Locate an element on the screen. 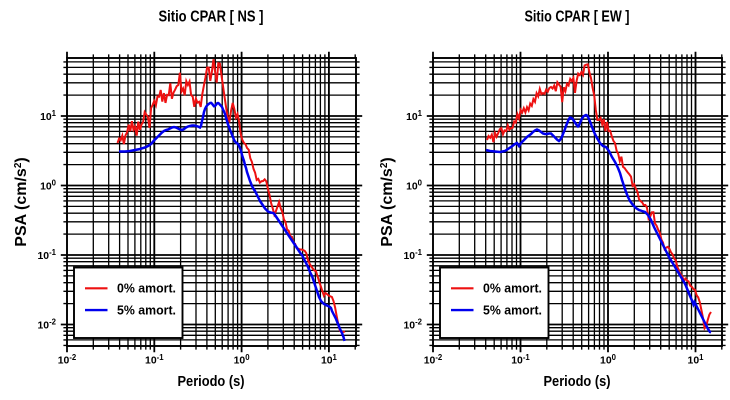  svg-text: Sitio CPAR [ EW ] is located at coordinates (577, 17).